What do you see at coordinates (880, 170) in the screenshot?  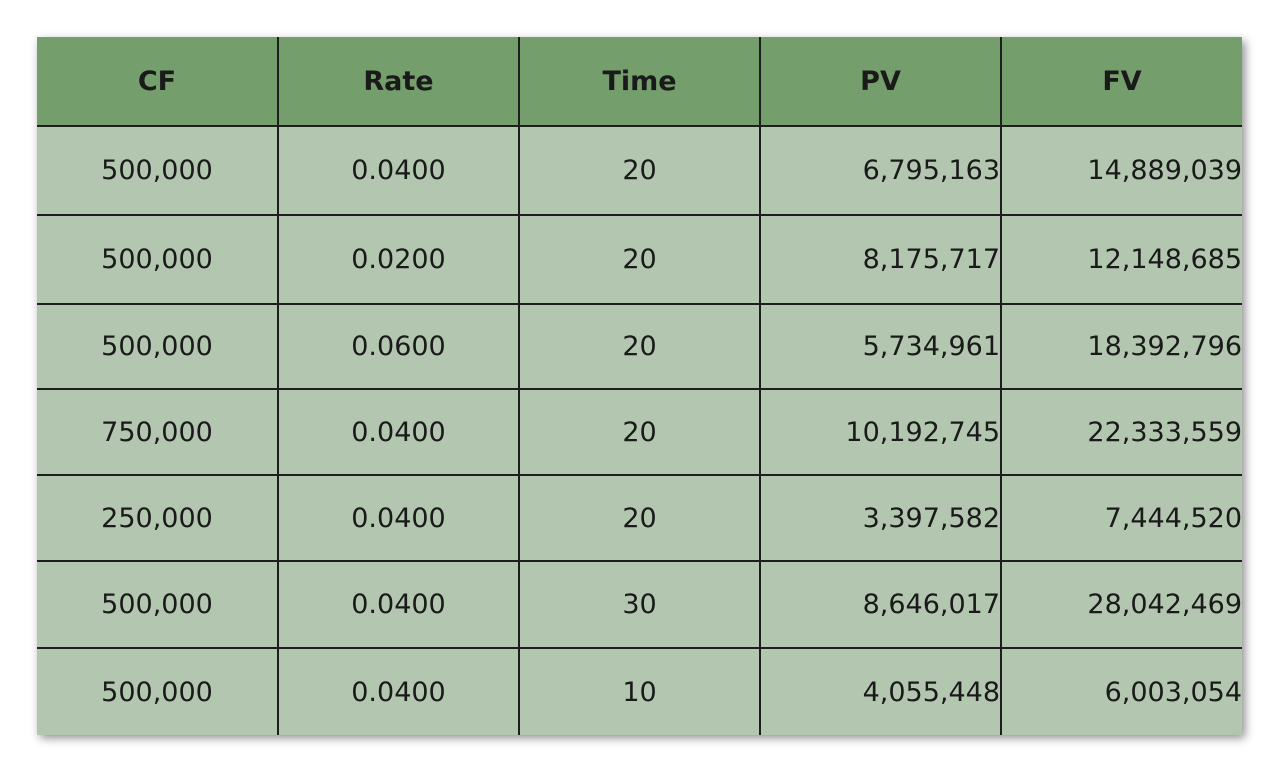 I see `cell-pv: 6,795,163` at bounding box center [880, 170].